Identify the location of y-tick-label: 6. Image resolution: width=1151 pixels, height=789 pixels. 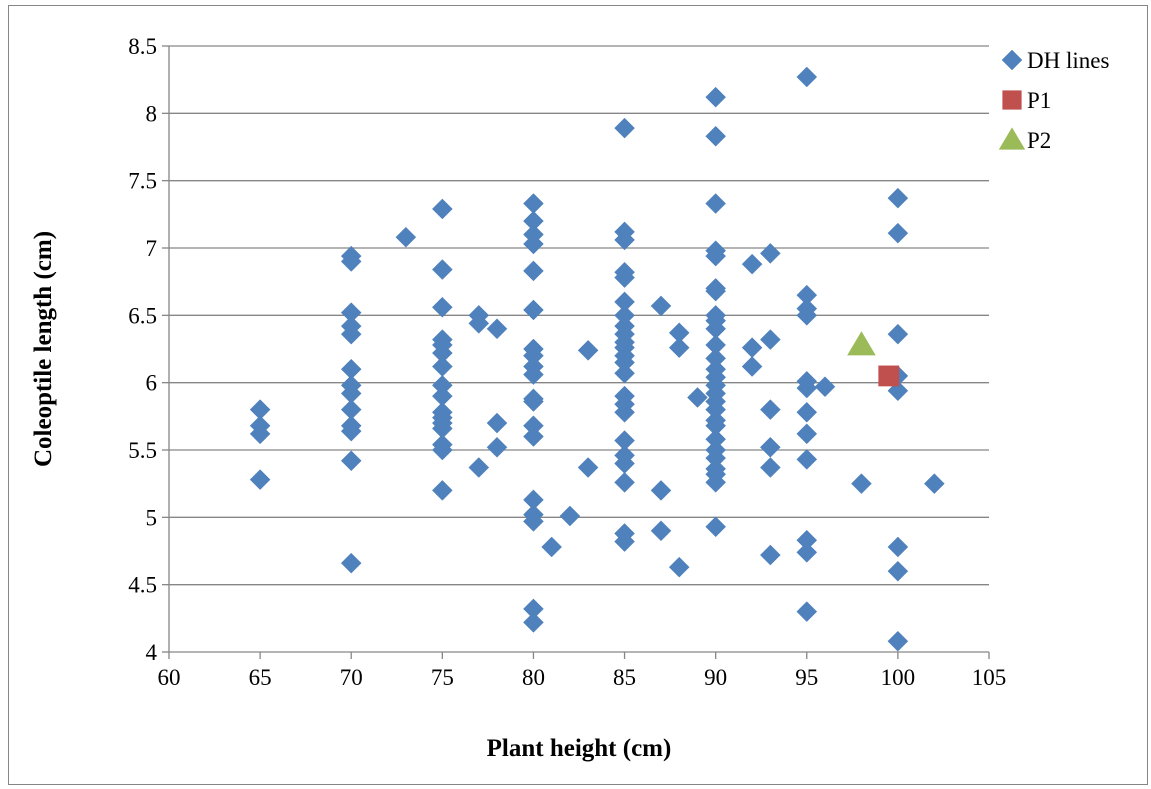
(152, 383).